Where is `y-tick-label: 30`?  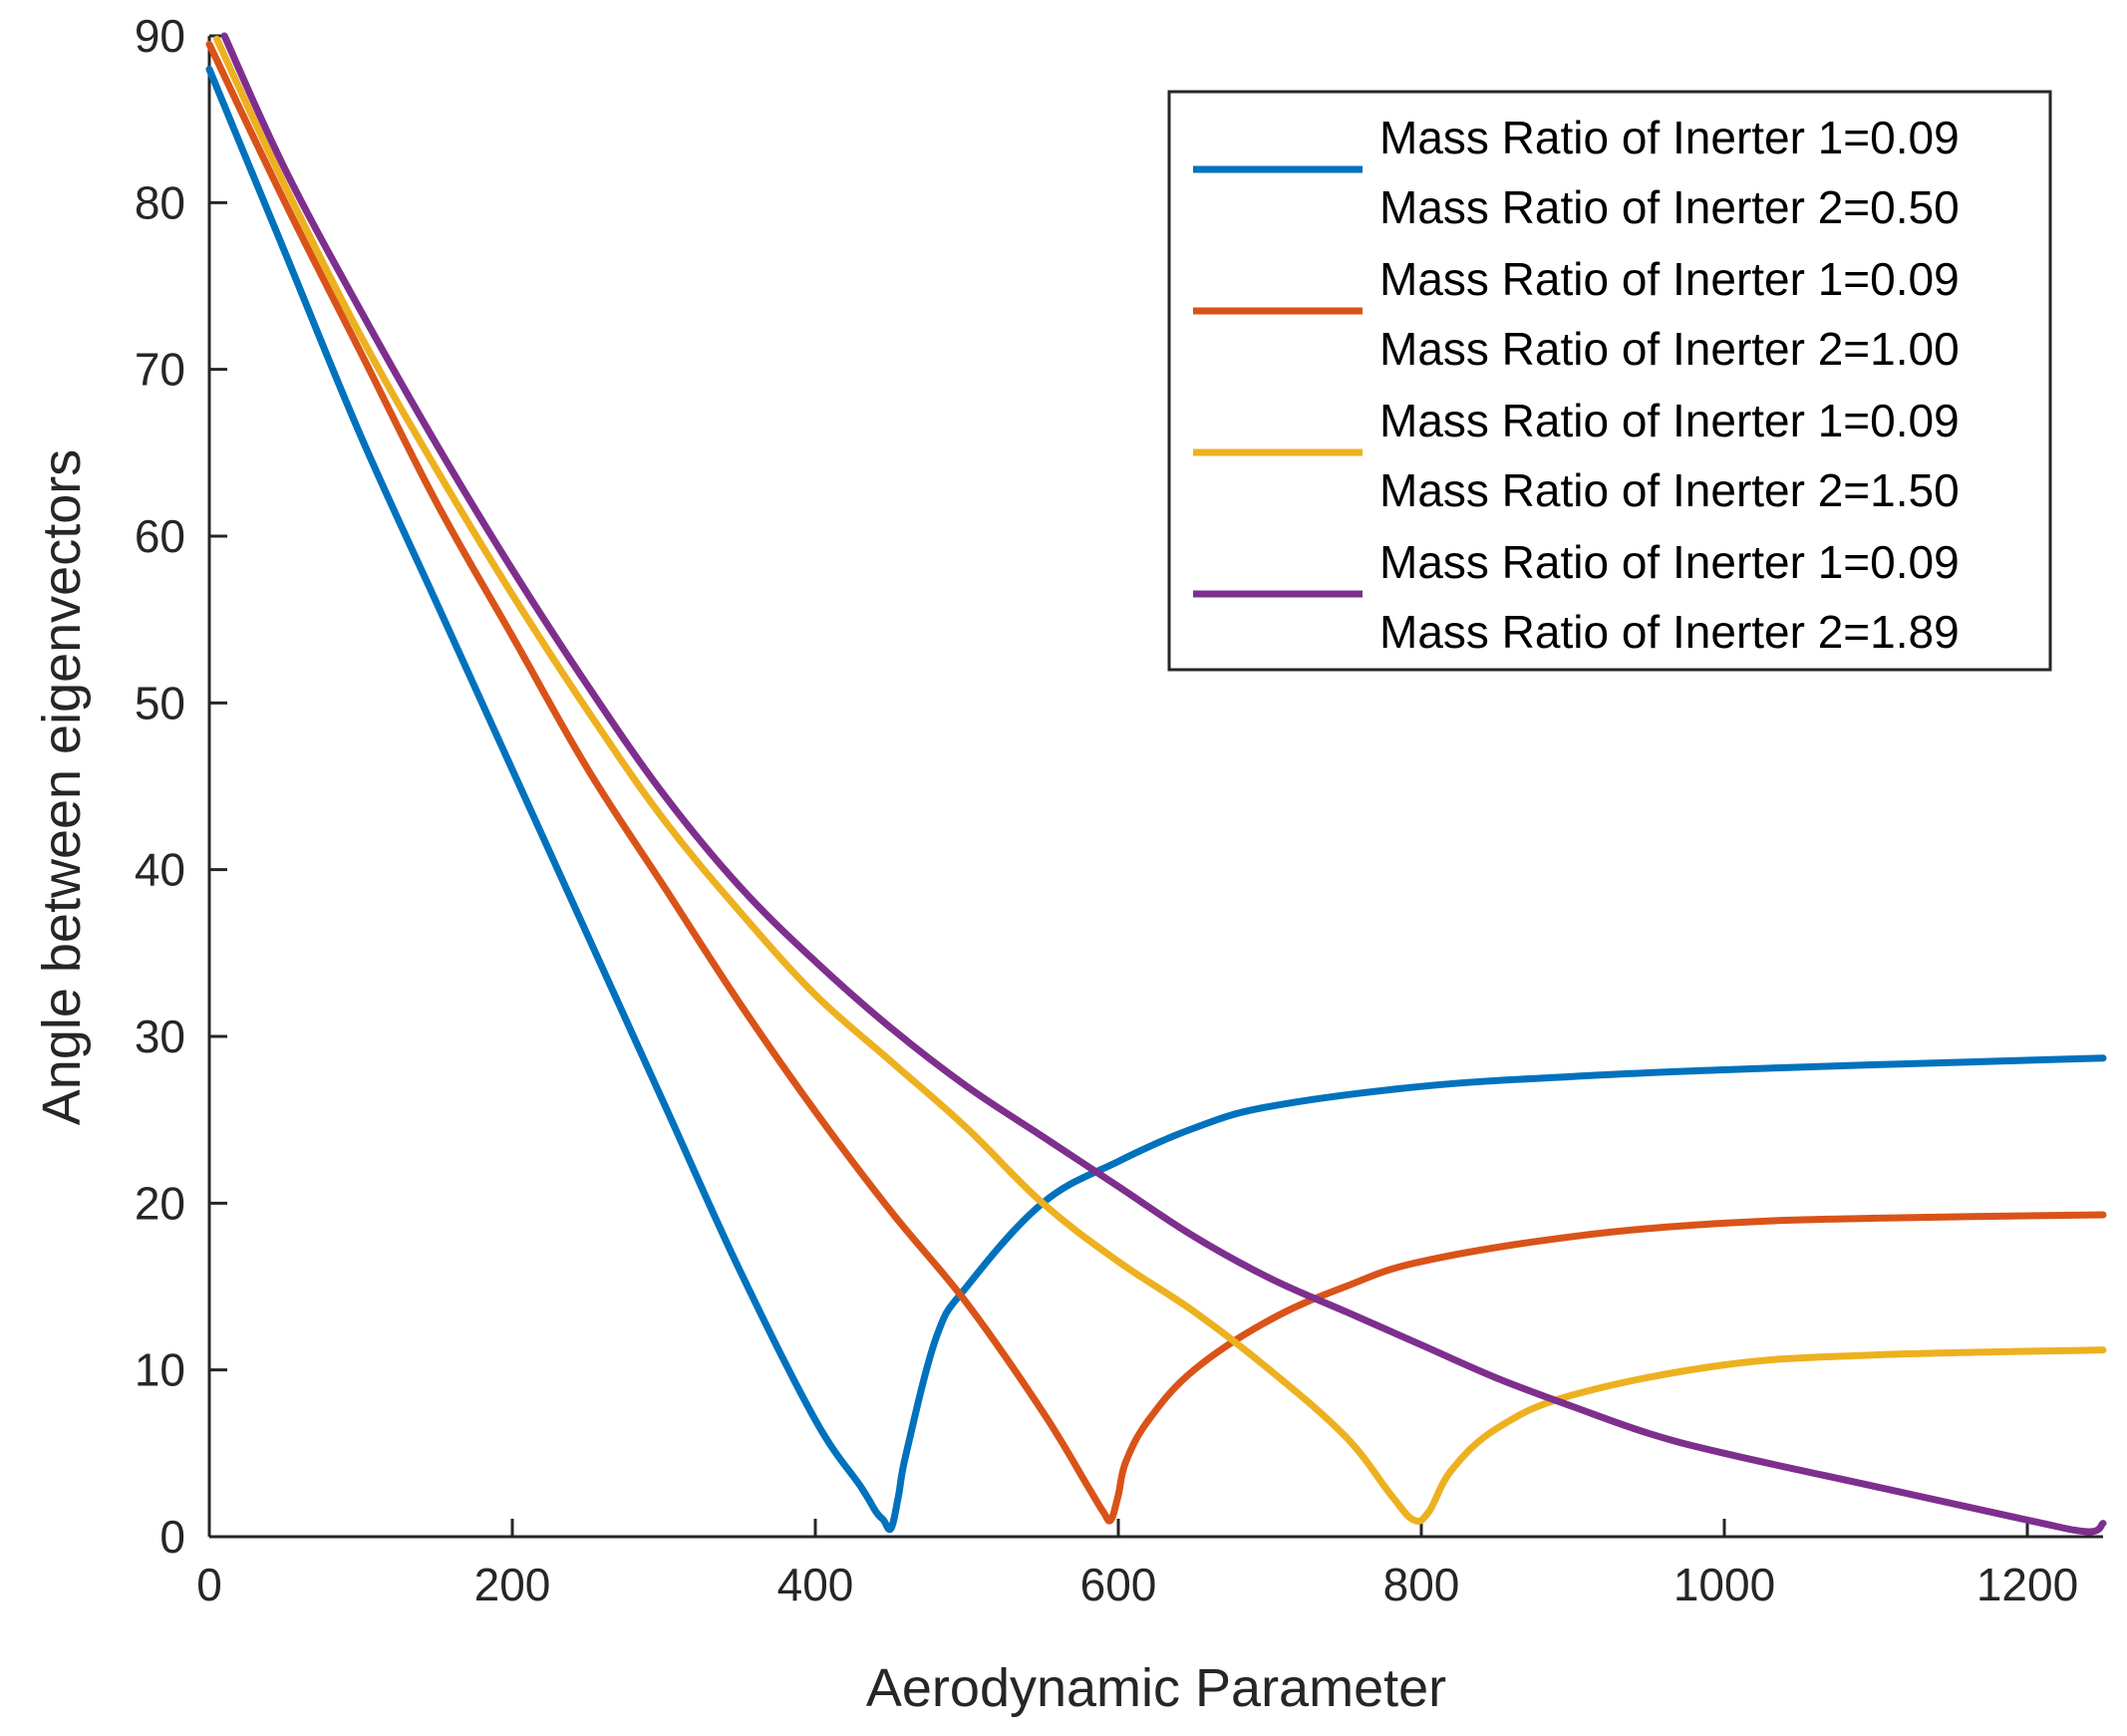 y-tick-label: 30 is located at coordinates (160, 1036).